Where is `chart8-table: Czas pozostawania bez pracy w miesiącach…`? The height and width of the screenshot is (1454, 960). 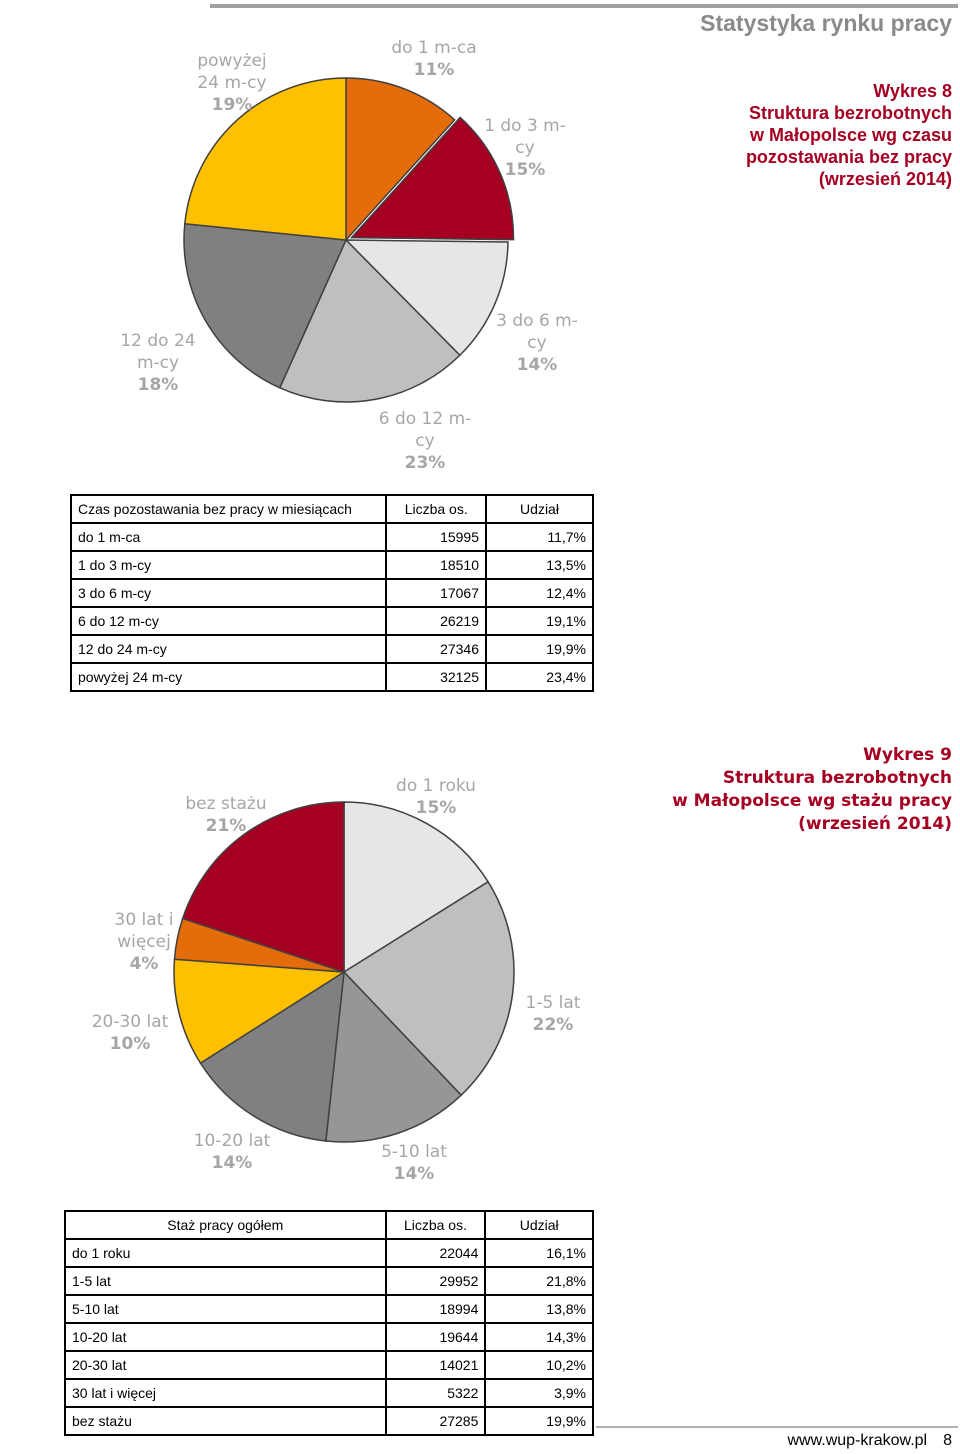
chart8-table: Czas pozostawania bez pracy w miesiącach… is located at coordinates (331, 593).